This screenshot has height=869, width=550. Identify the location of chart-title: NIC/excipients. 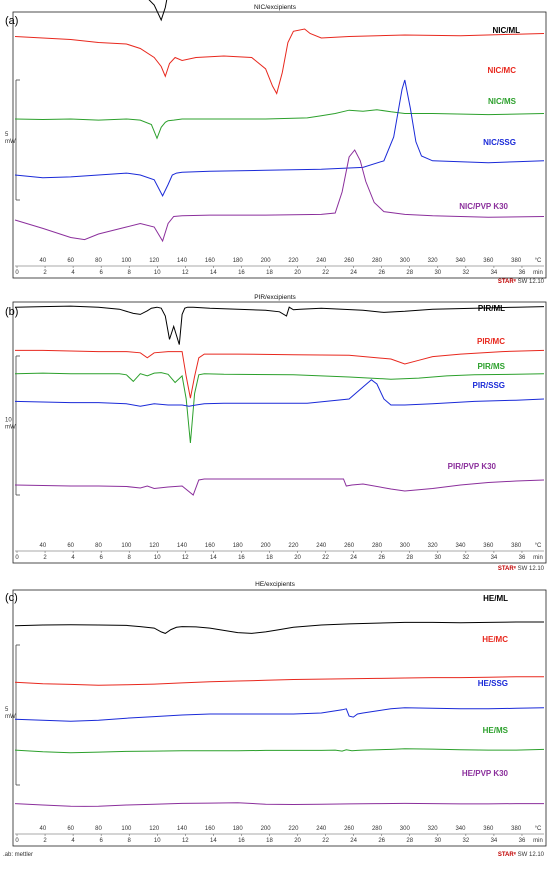
(275, 7).